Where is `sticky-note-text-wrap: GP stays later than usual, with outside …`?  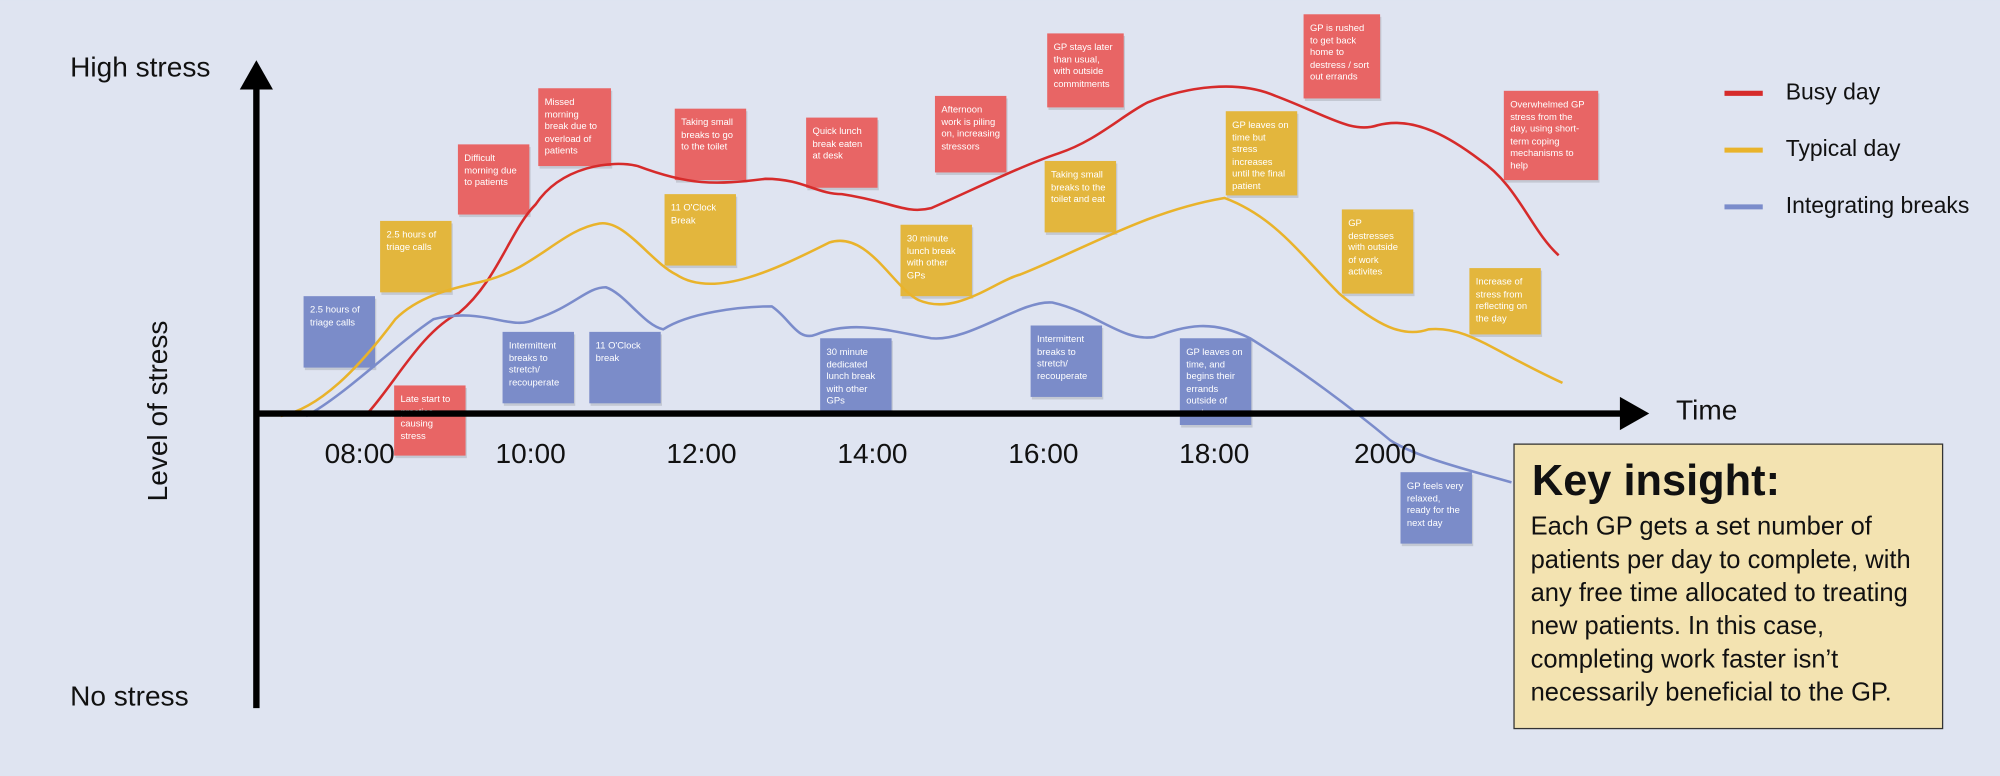
sticky-note-text-wrap: GP stays later than usual, with outside … is located at coordinates (1083, 65).